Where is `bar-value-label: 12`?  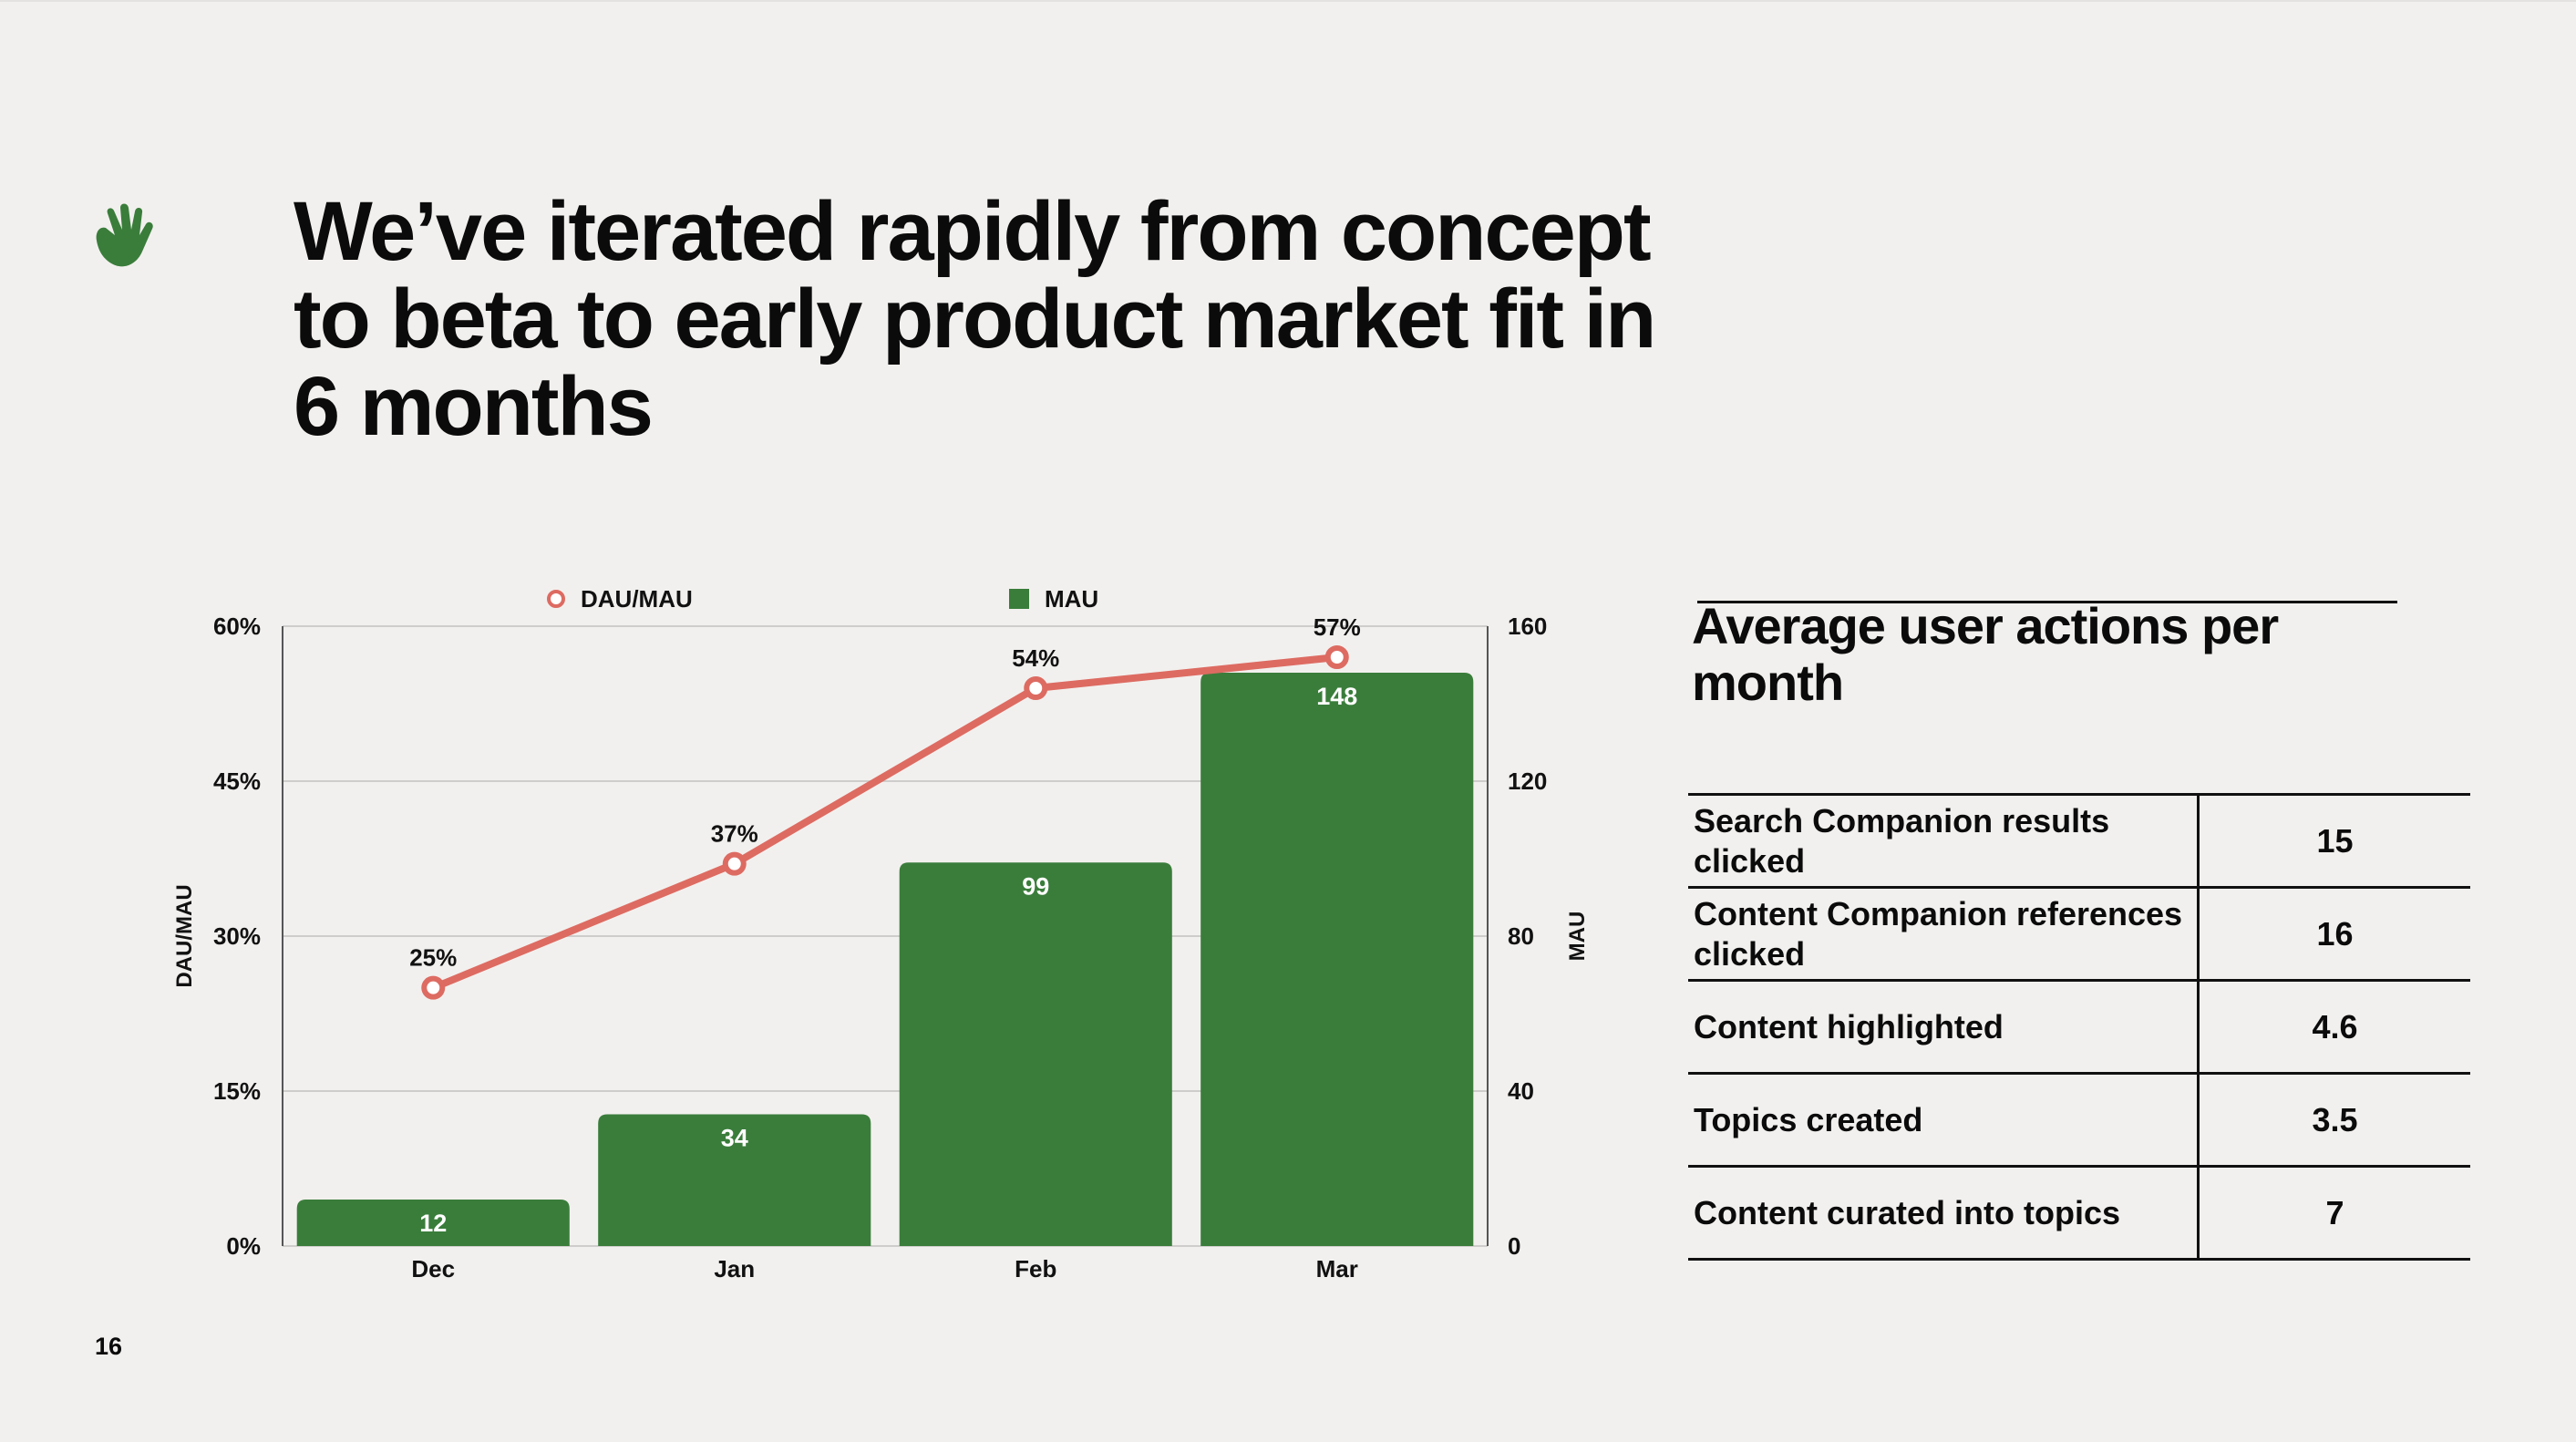 bar-value-label: 12 is located at coordinates (433, 1223).